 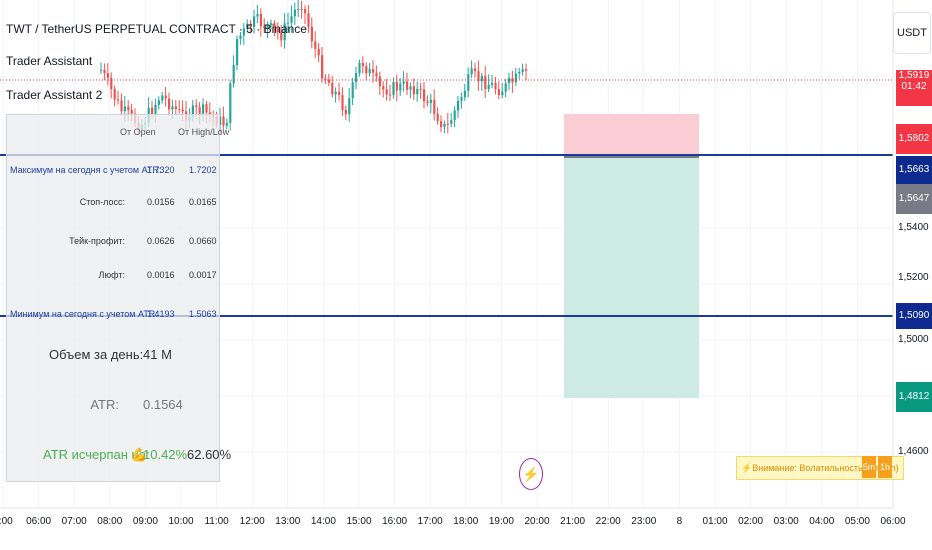 I want to click on indicator-trader-assistant-2: Trader Assistant 2, so click(x=54, y=95).